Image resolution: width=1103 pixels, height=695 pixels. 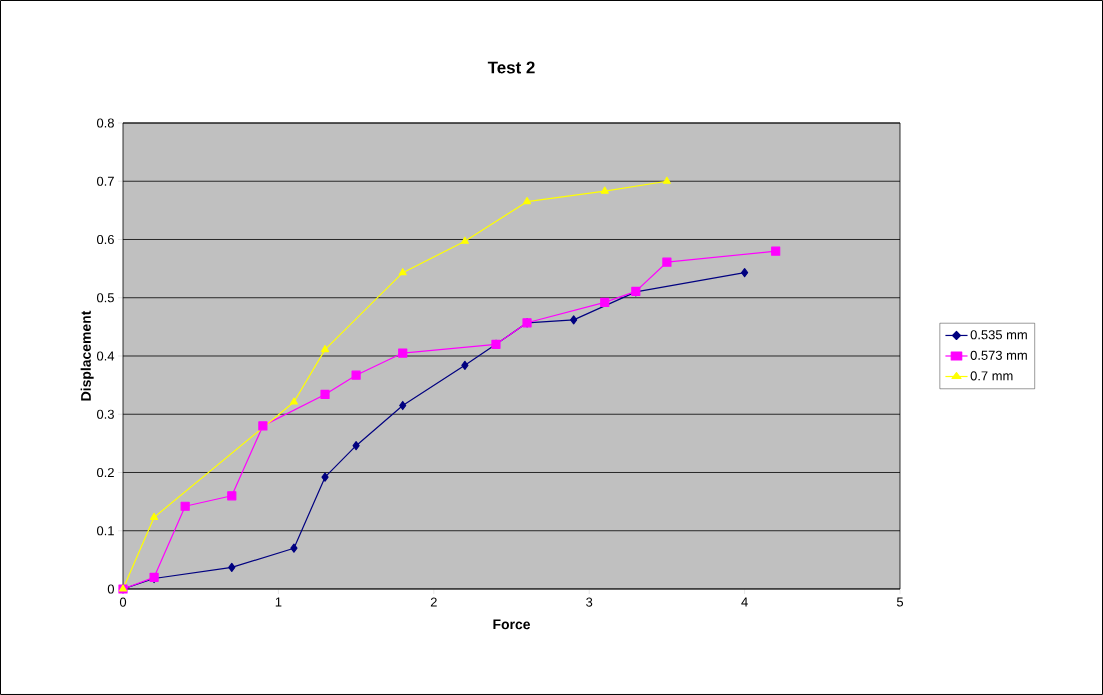 What do you see at coordinates (105, 298) in the screenshot?
I see `y-tick-label: 0.5` at bounding box center [105, 298].